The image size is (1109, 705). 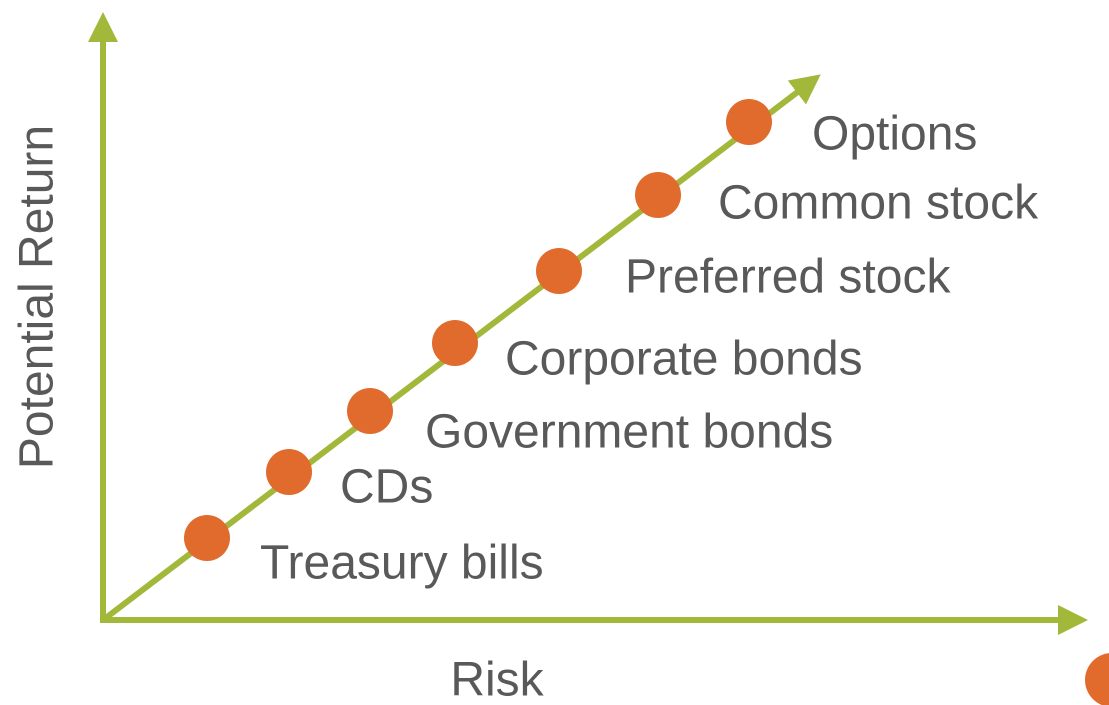 I want to click on decoration, so click(x=1097, y=679).